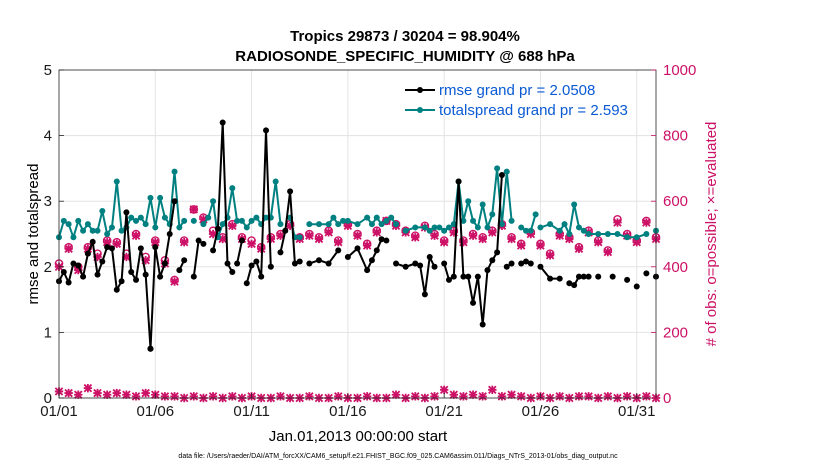  Describe the element at coordinates (48, 267) in the screenshot. I see `y-tick-label: 2` at that location.